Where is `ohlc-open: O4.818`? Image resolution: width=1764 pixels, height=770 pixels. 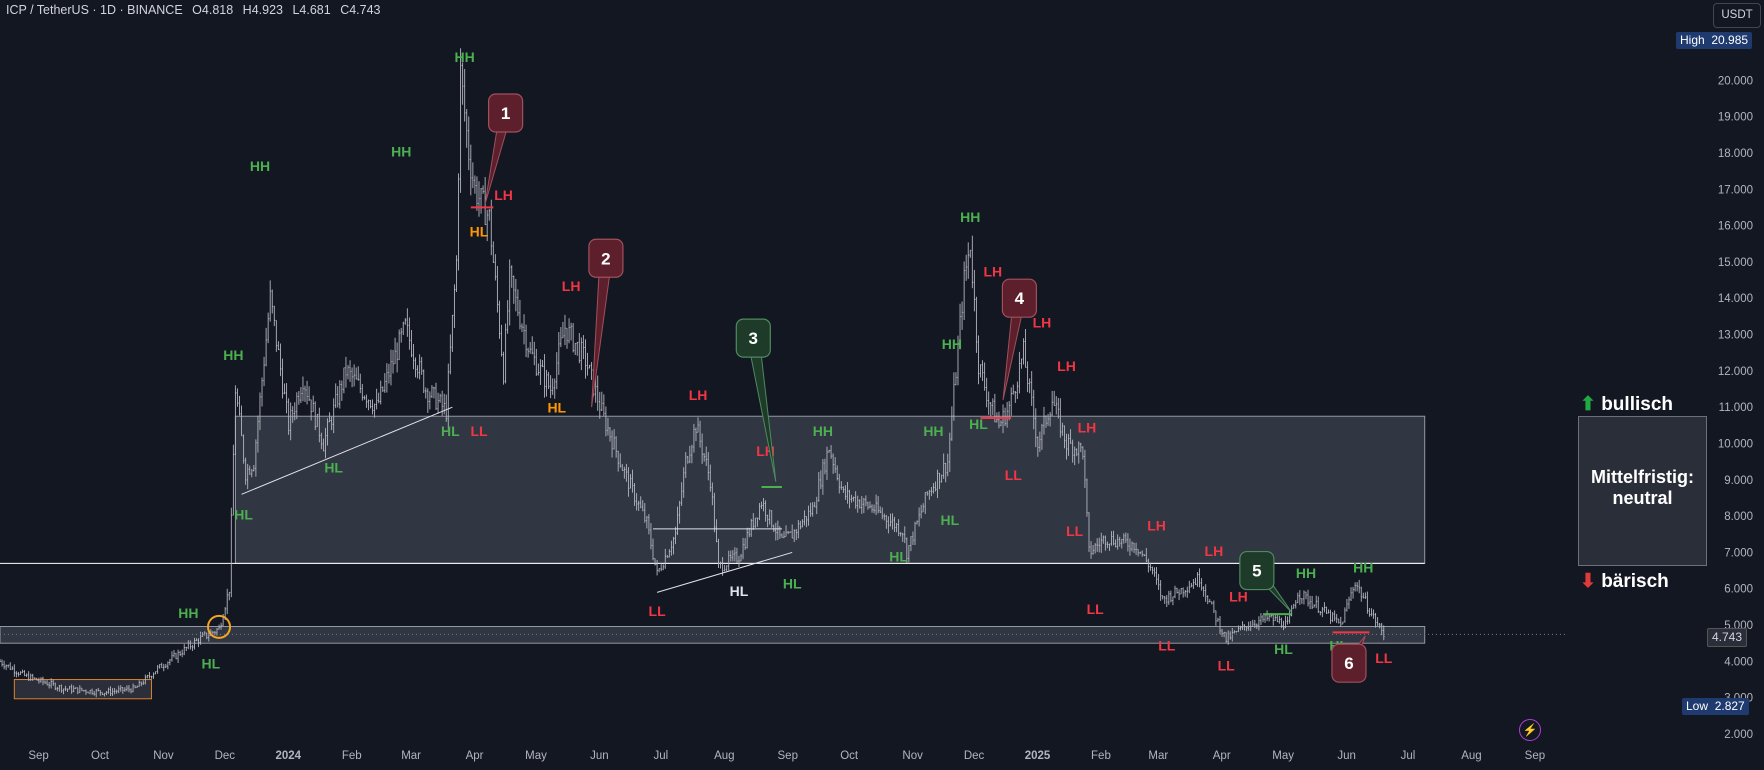
ohlc-open: O4.818 is located at coordinates (213, 10).